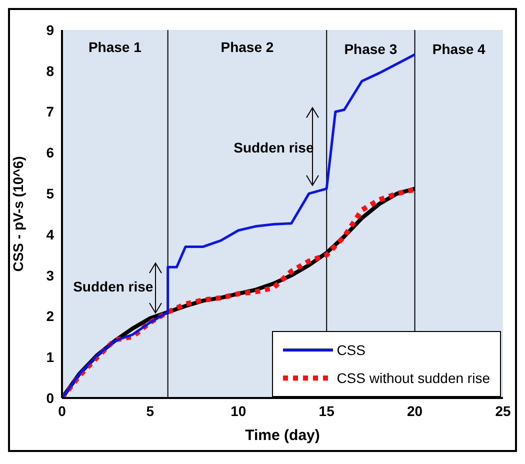 The image size is (525, 464). Describe the element at coordinates (247, 47) in the screenshot. I see `annotation: Phase 2` at that location.